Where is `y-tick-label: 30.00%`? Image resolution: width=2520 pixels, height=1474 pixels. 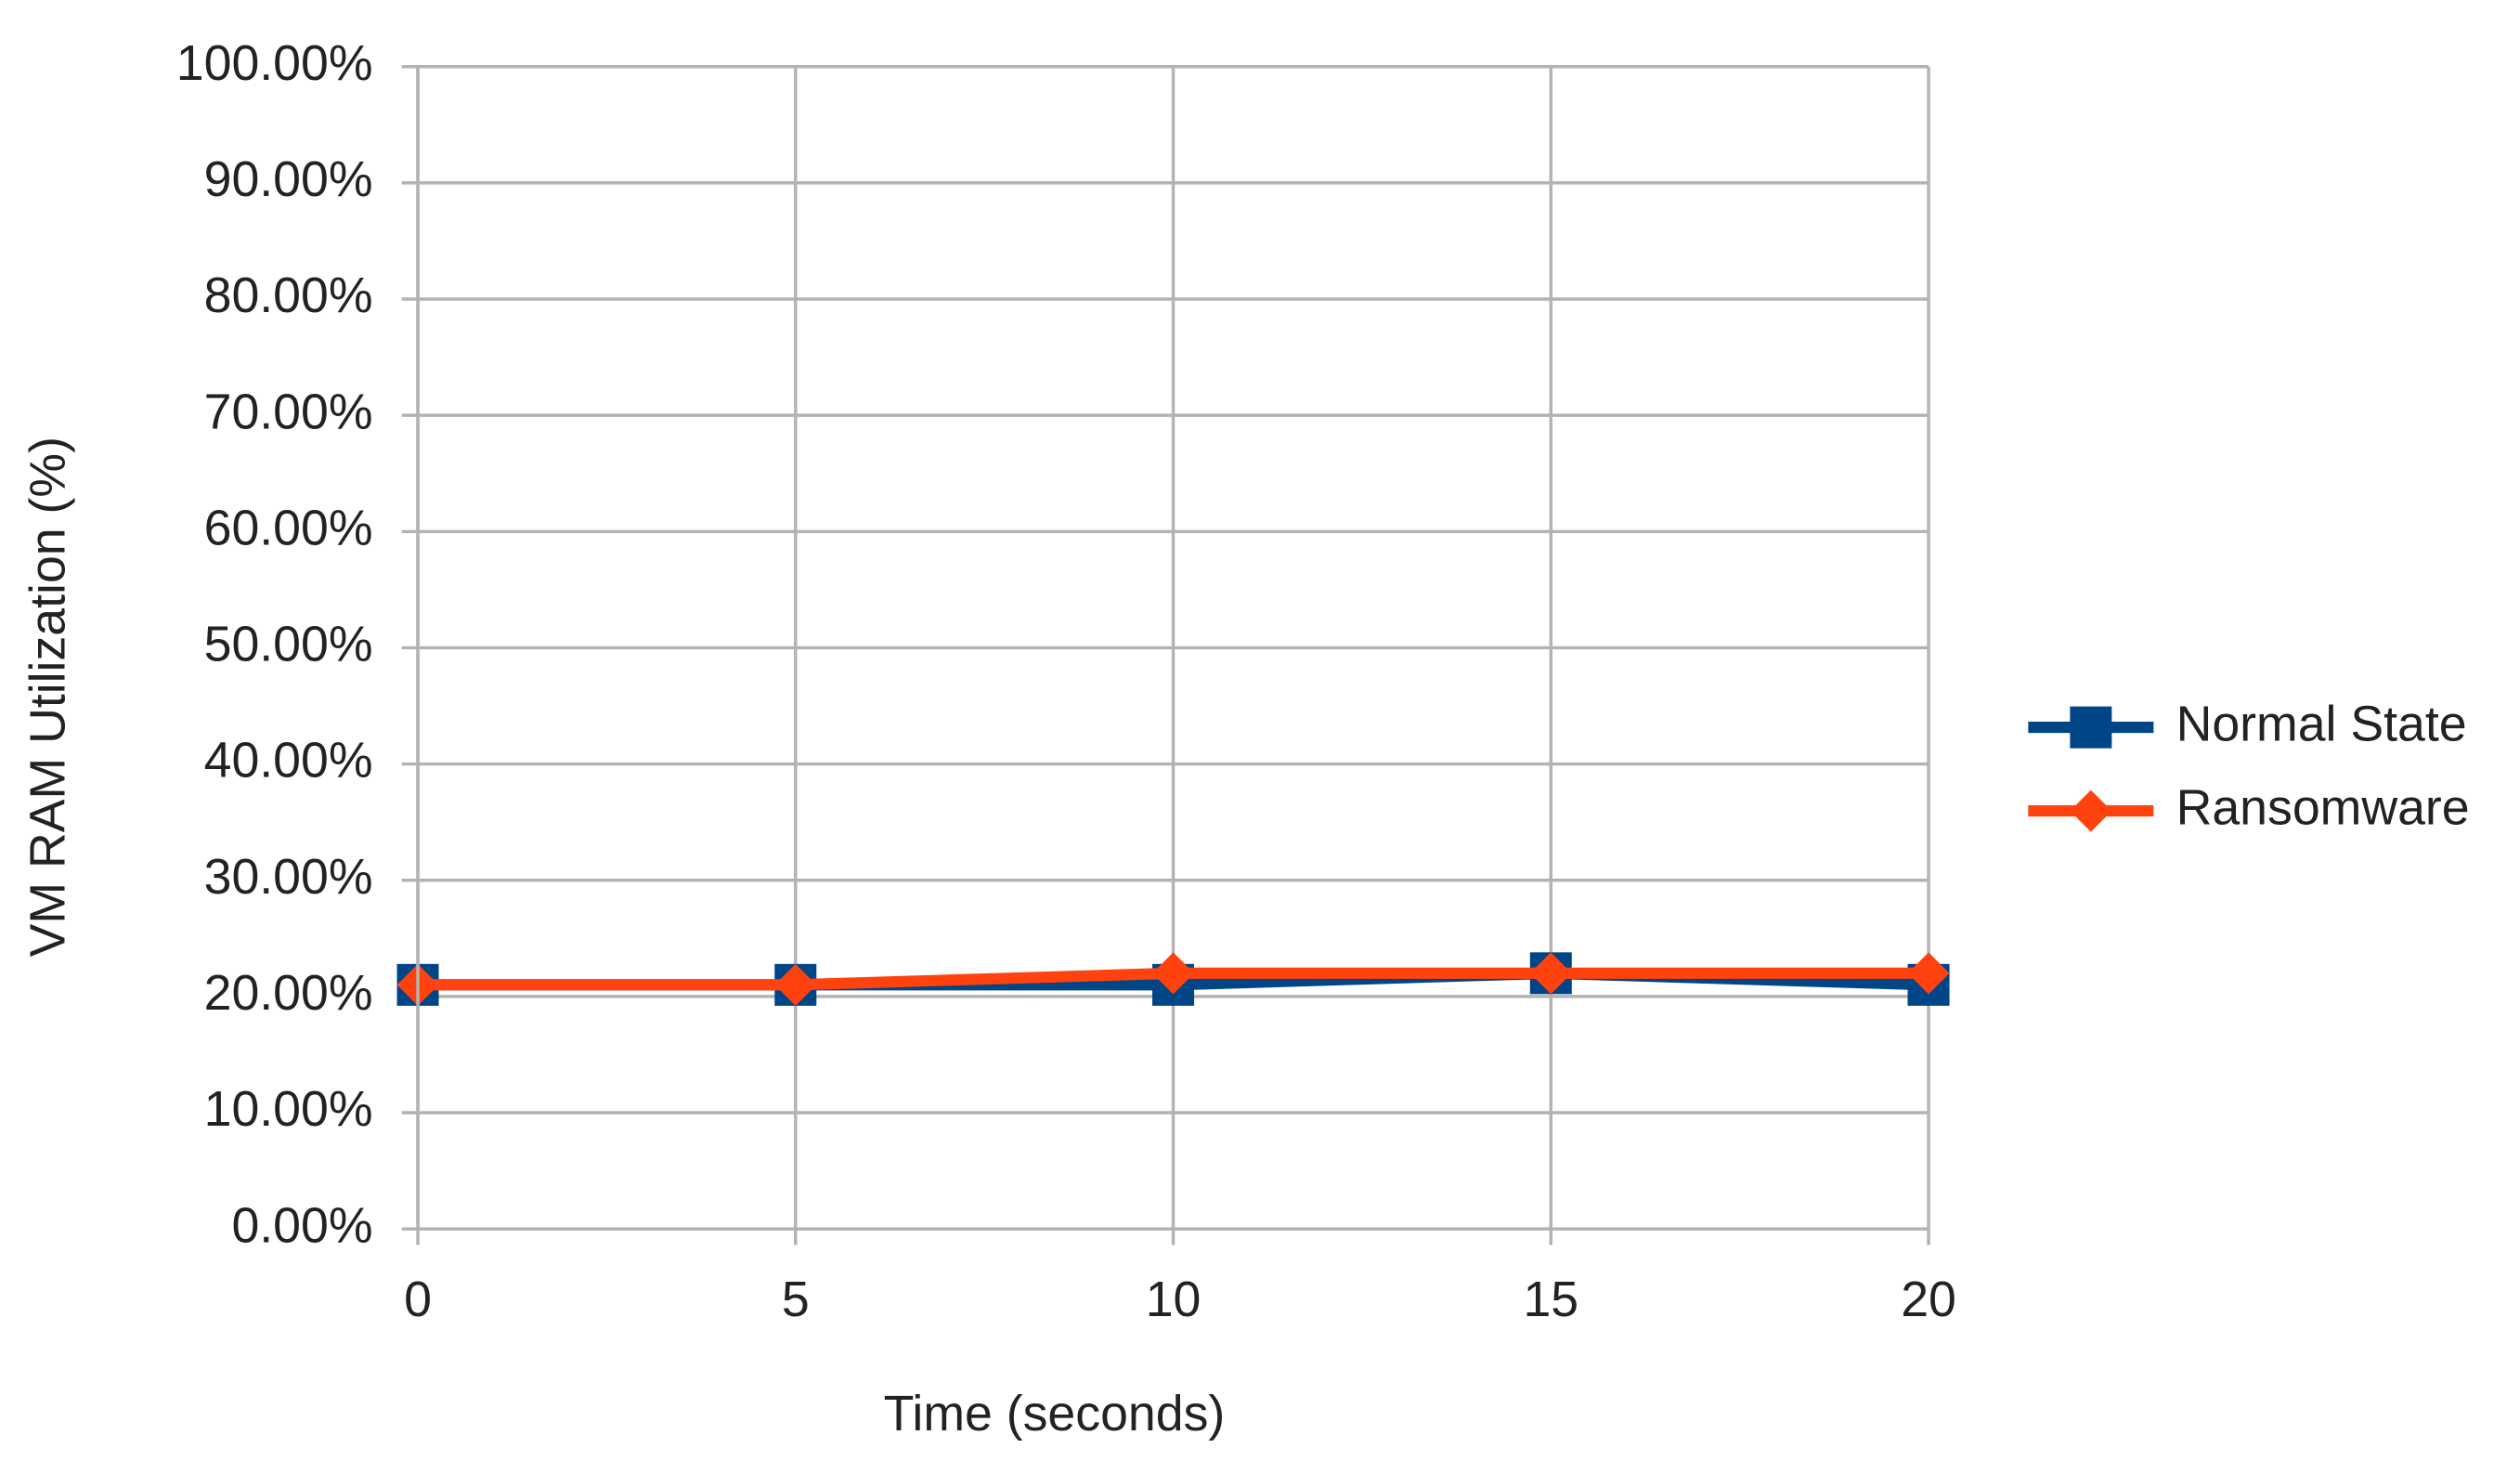
y-tick-label: 30.00% is located at coordinates (288, 877).